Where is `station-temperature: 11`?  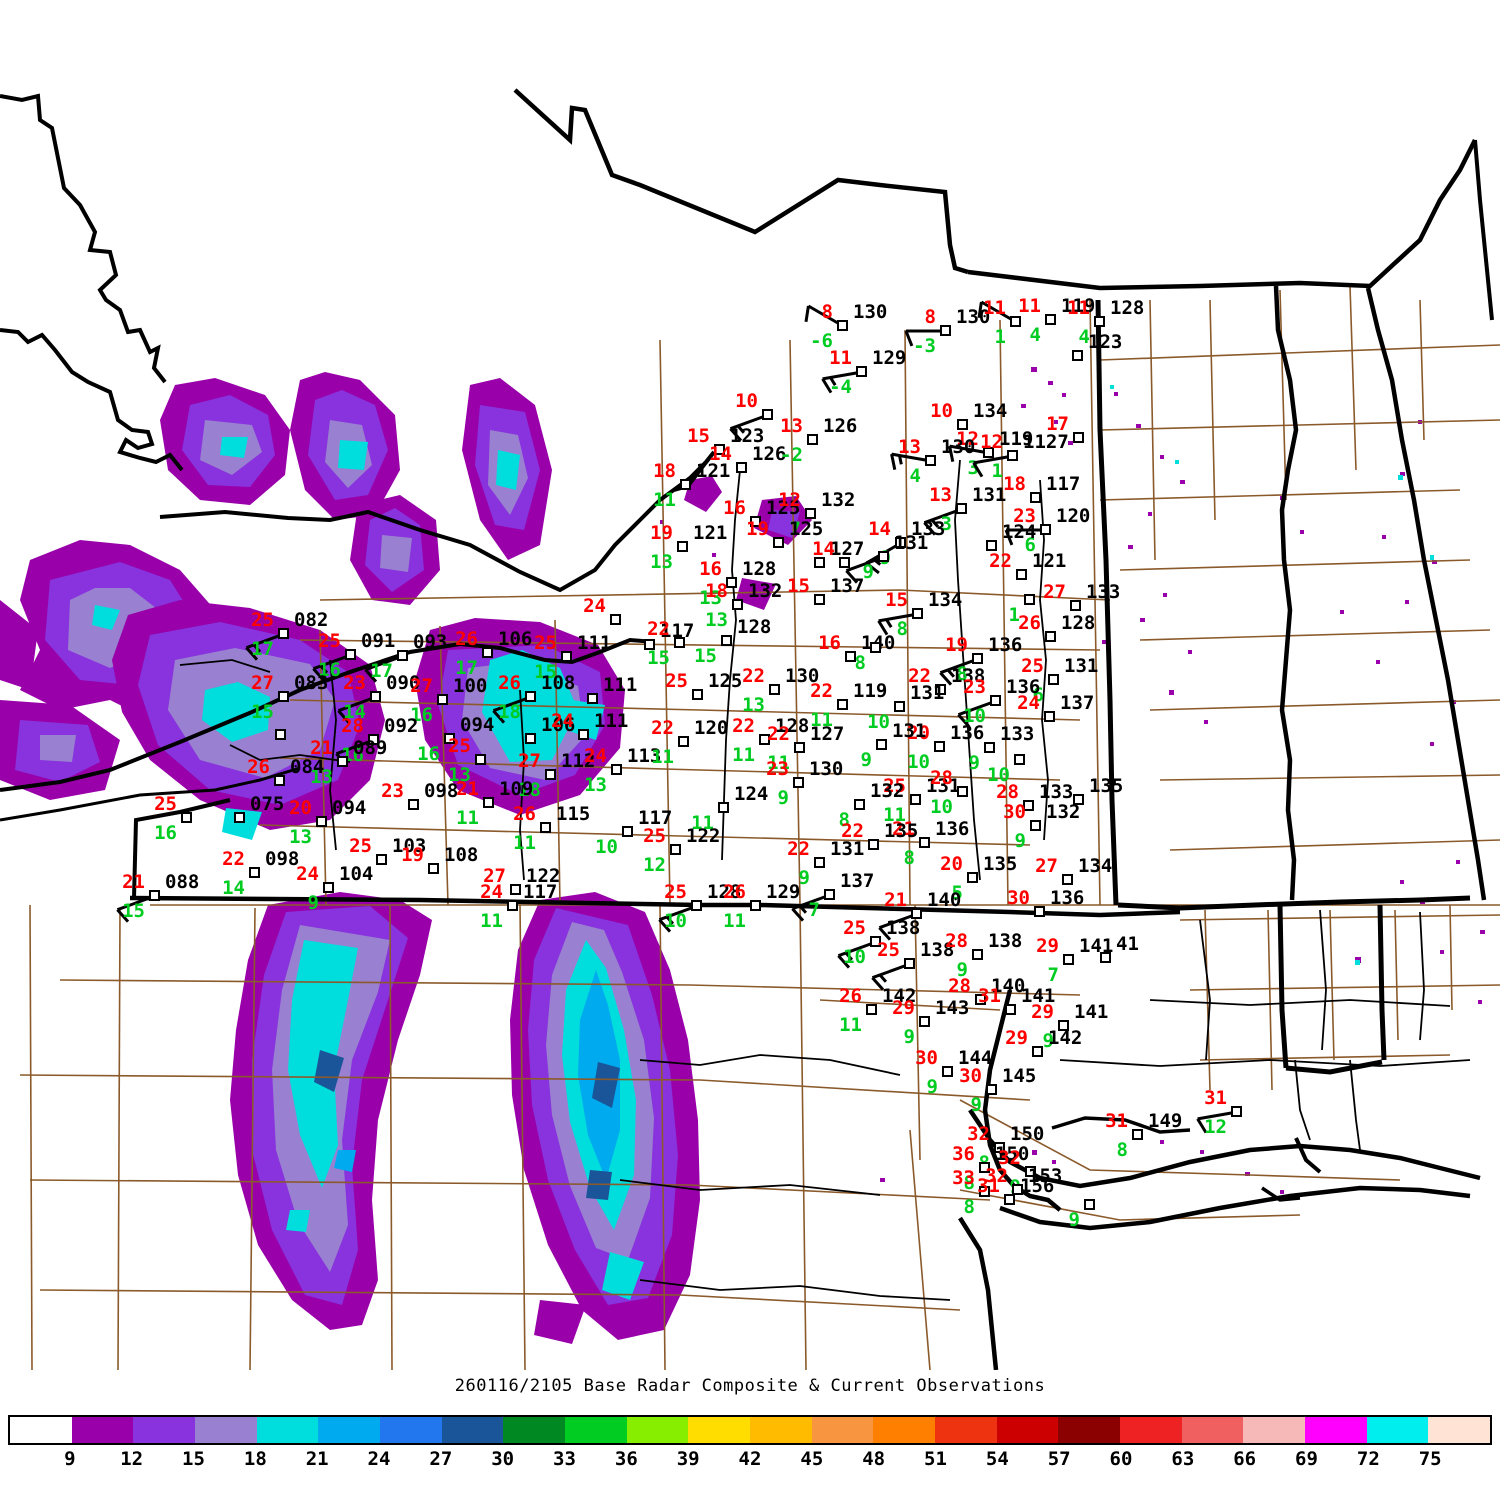 station-temperature: 11 is located at coordinates (1029, 306).